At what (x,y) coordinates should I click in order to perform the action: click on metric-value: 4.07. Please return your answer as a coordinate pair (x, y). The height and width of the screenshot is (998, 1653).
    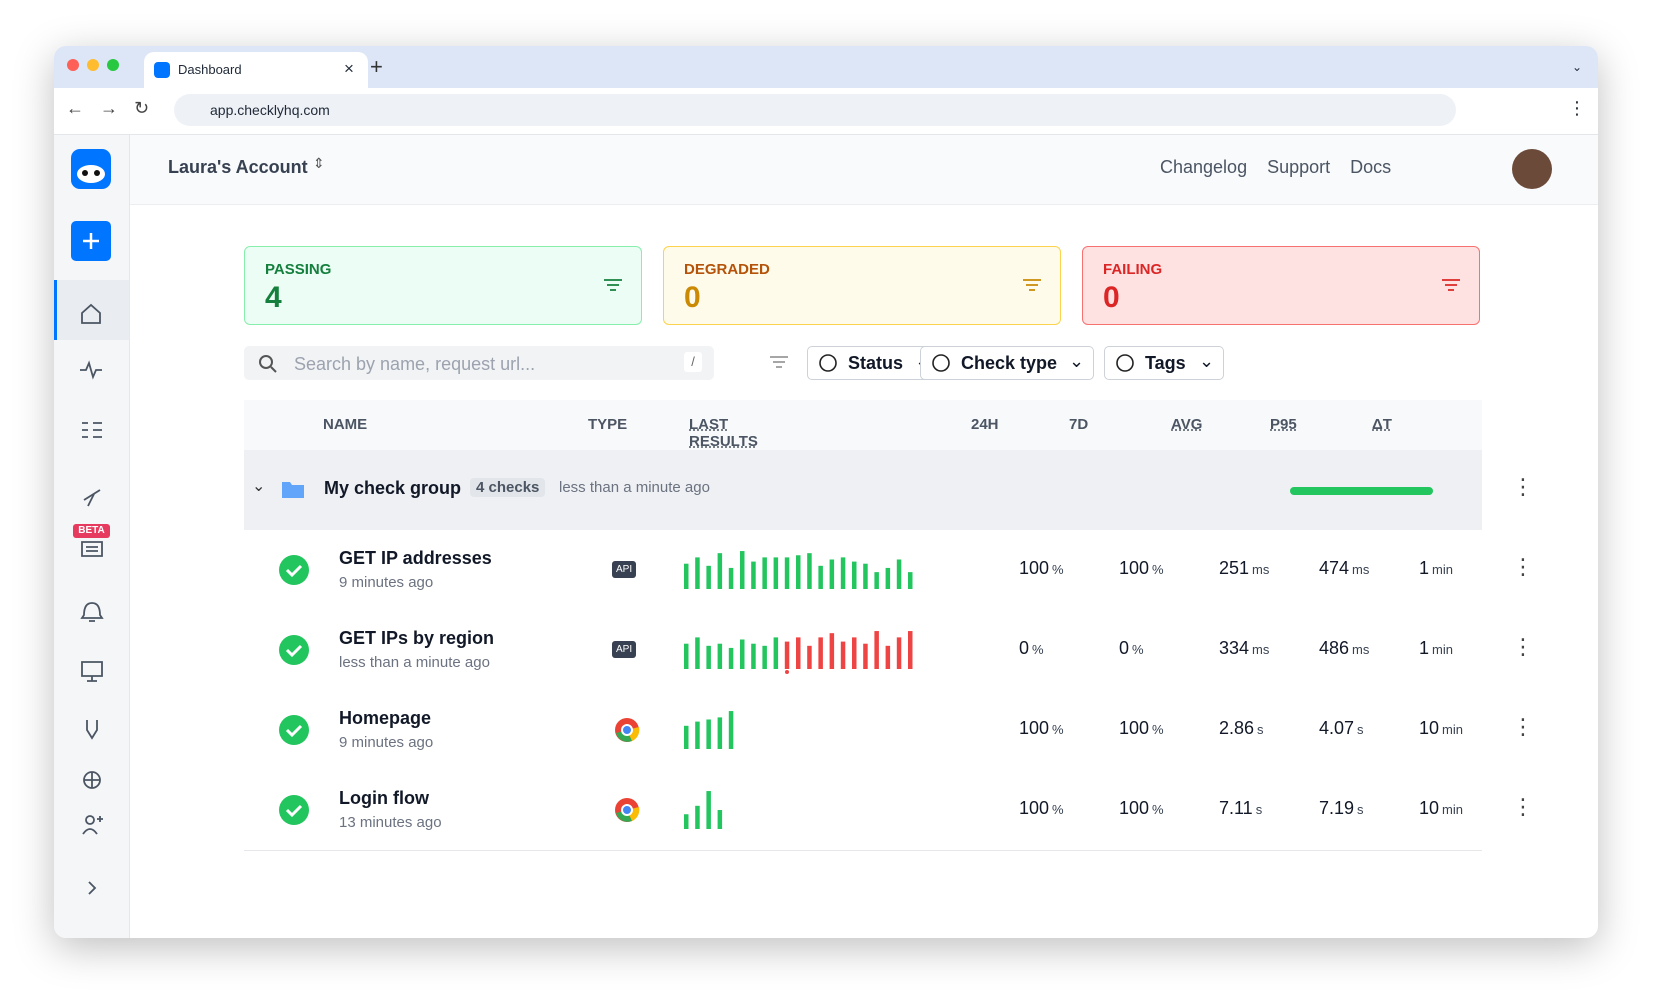
    Looking at the image, I should click on (1337, 728).